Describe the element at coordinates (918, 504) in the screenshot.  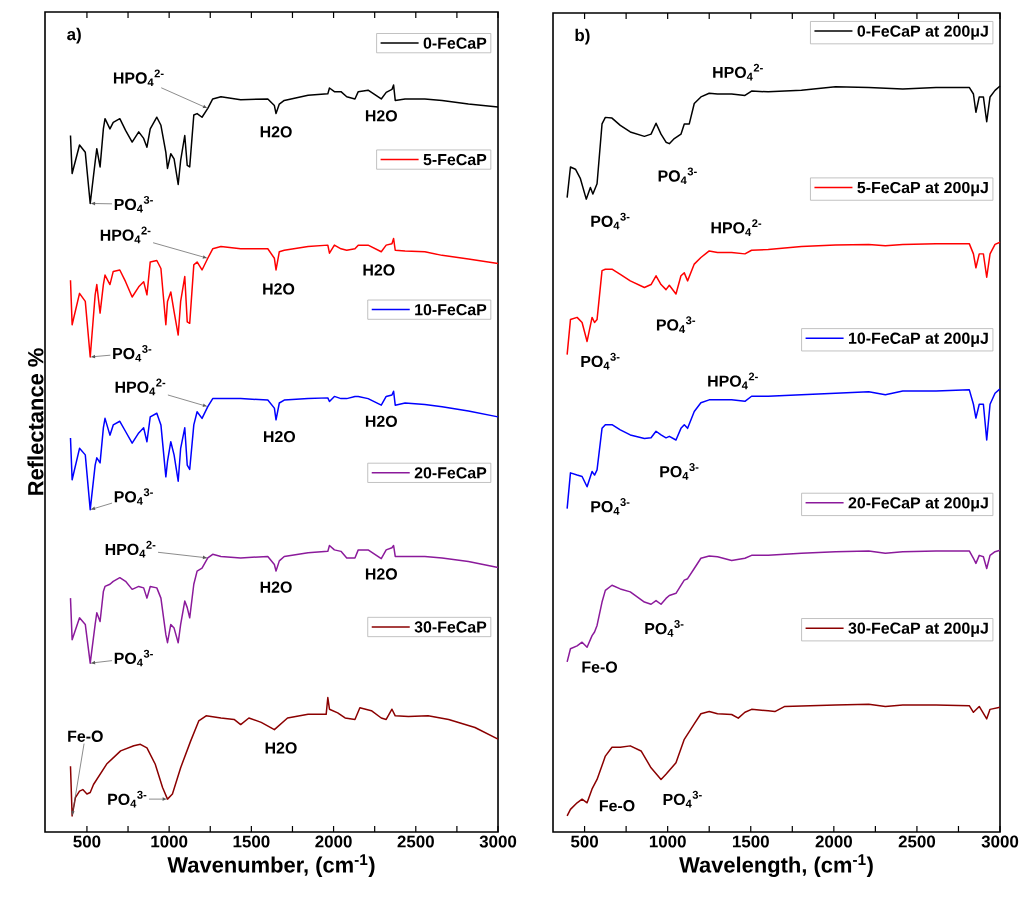
I see `legend-label: 20-FeCaP at 200μJ` at that location.